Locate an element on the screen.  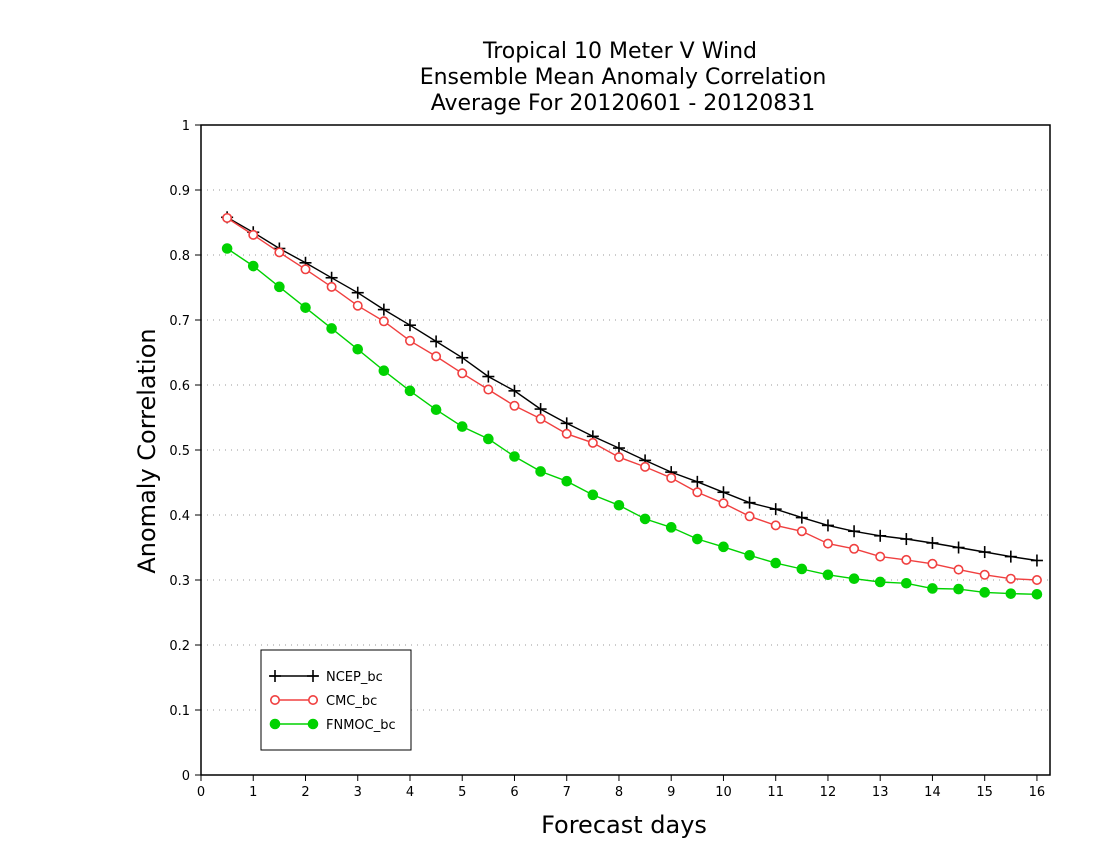
x-tick-label: 1 is located at coordinates (253, 792).